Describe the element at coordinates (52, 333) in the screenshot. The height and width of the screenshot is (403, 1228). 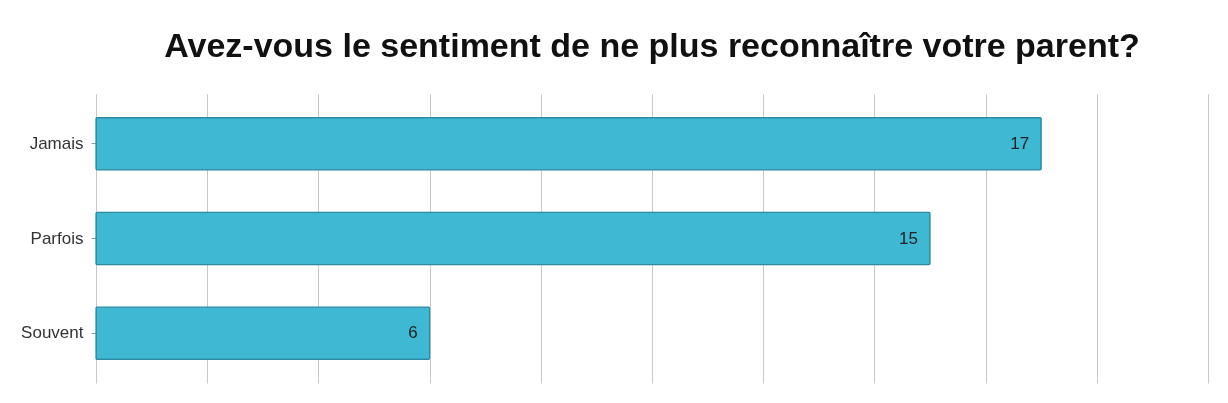
I see `y-tick-label: Souvent` at that location.